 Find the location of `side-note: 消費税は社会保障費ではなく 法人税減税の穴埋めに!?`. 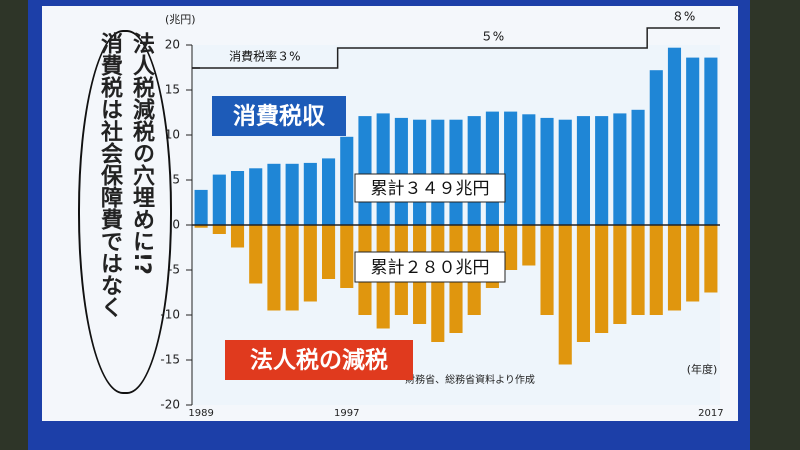

side-note: 消費税は社会保障費ではなく 法人税減税の穴埋めに!? is located at coordinates (125, 212).